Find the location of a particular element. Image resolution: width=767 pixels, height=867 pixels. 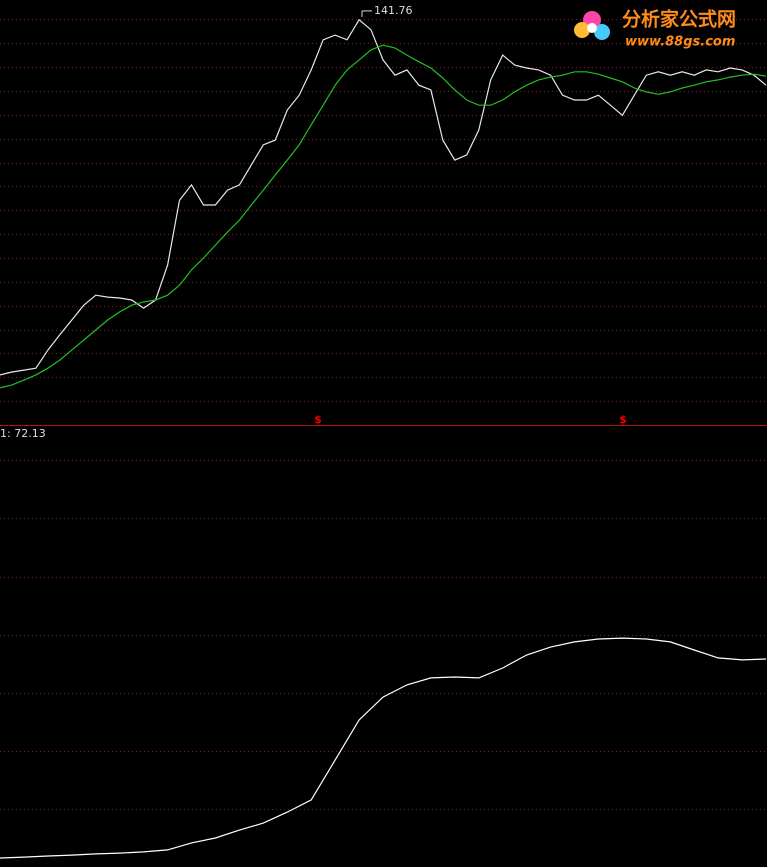

logo-center is located at coordinates (592, 28).